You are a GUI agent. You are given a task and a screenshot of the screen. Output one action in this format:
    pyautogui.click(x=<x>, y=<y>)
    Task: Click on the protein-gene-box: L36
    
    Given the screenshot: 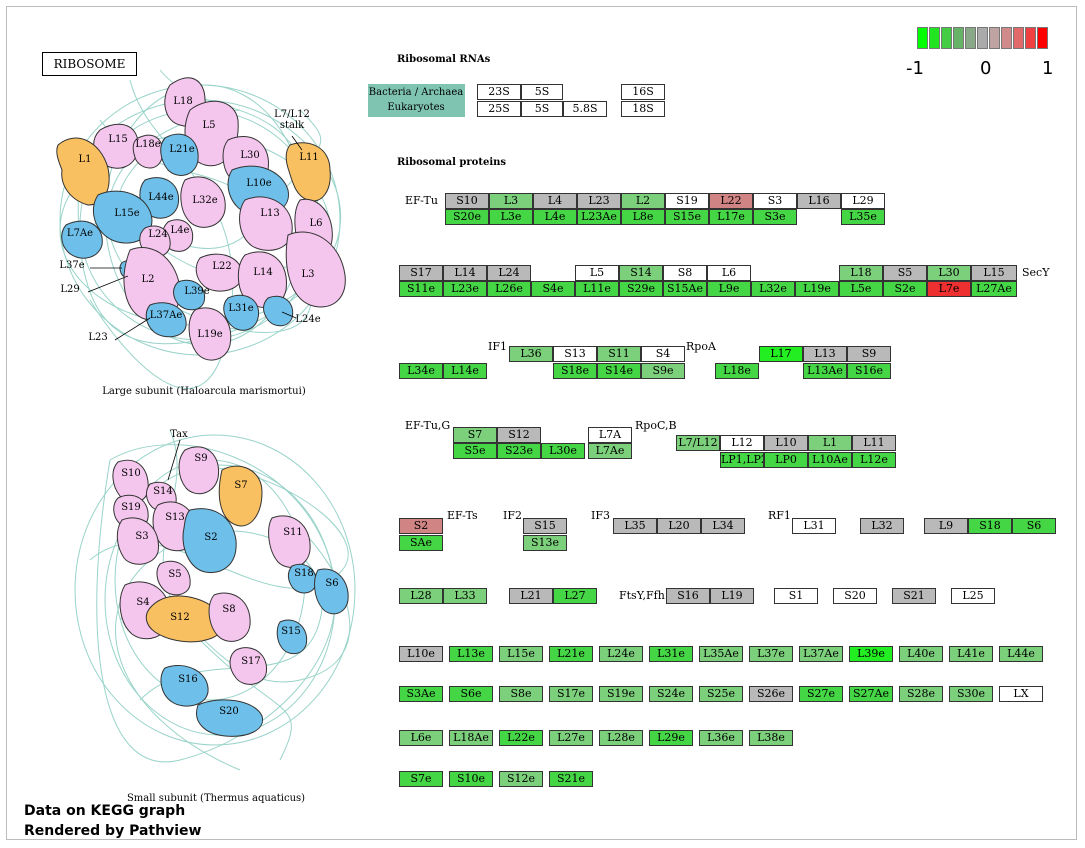 What is the action you would take?
    pyautogui.click(x=531, y=354)
    